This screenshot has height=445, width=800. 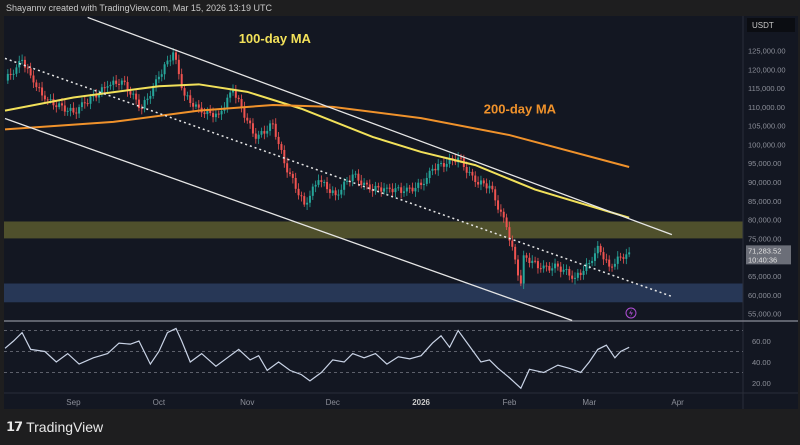 What do you see at coordinates (761, 341) in the screenshot?
I see `rsi-tick-label: 60.00` at bounding box center [761, 341].